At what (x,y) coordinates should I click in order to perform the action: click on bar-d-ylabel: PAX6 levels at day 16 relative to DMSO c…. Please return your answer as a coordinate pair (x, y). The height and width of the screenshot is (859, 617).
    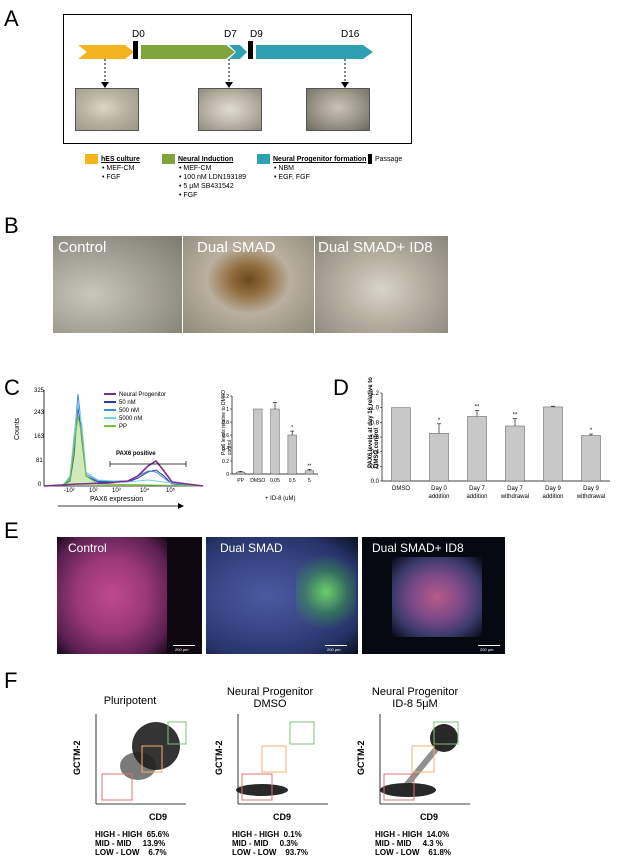
    Looking at the image, I should click on (374, 422).